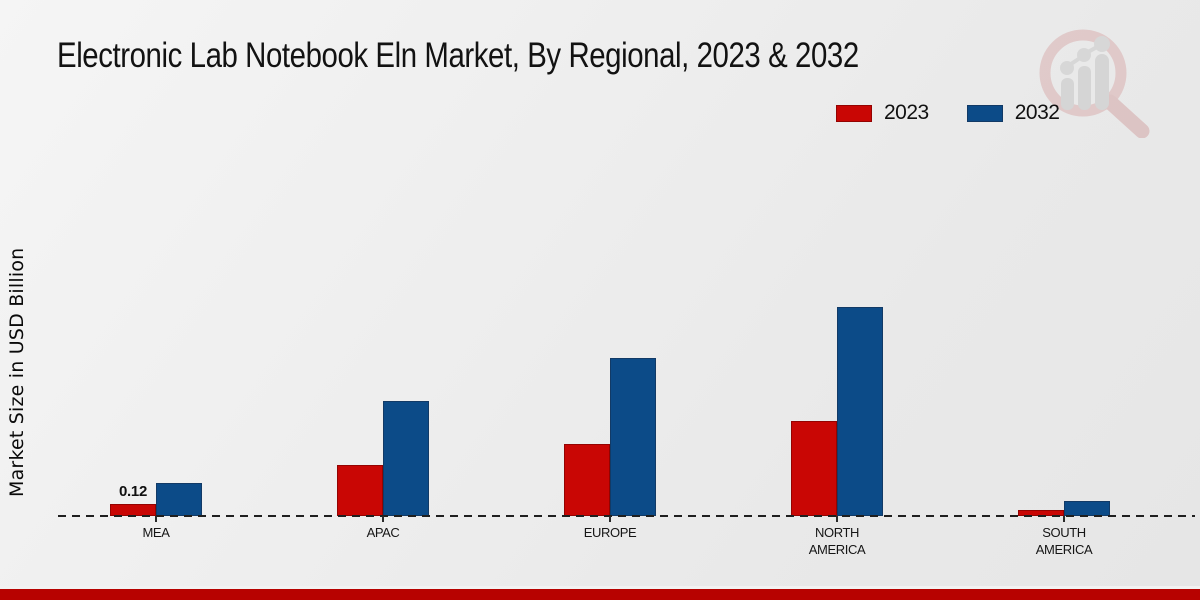 The height and width of the screenshot is (600, 1200). What do you see at coordinates (17, 372) in the screenshot?
I see `y-axis-title: Market Size in USD Billion` at bounding box center [17, 372].